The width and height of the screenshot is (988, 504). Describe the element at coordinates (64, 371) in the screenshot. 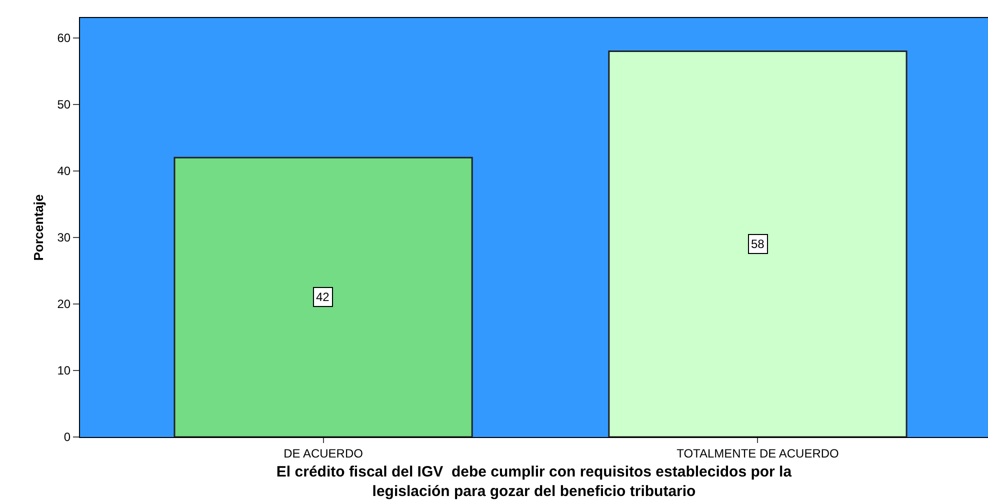

I see `y-tick-label: 10` at that location.